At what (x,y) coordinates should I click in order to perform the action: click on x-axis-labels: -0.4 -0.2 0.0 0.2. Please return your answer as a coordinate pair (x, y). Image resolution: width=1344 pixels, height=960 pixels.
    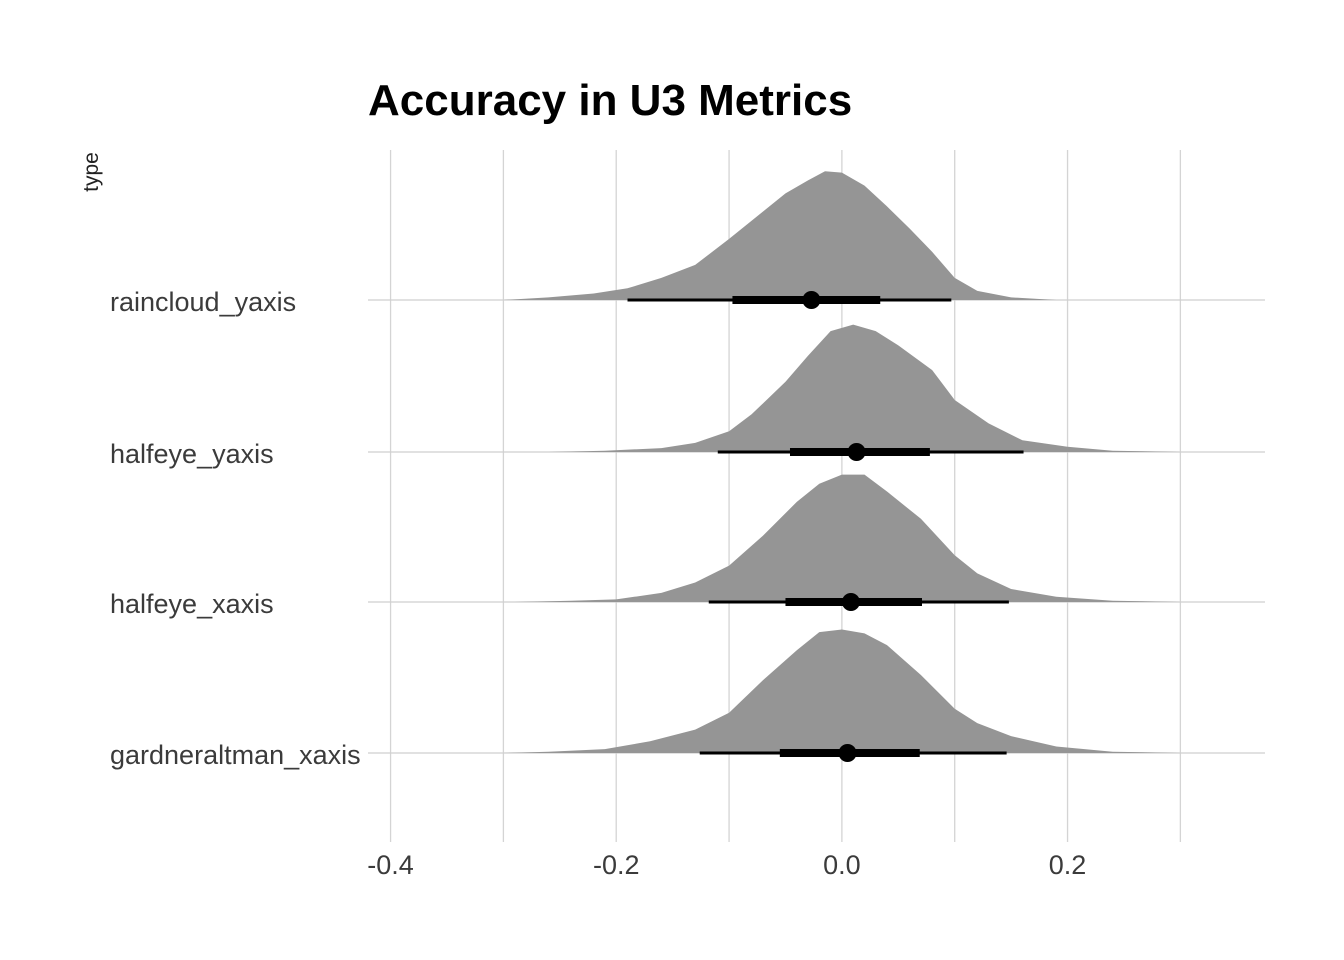
    Looking at the image, I should click on (726, 865).